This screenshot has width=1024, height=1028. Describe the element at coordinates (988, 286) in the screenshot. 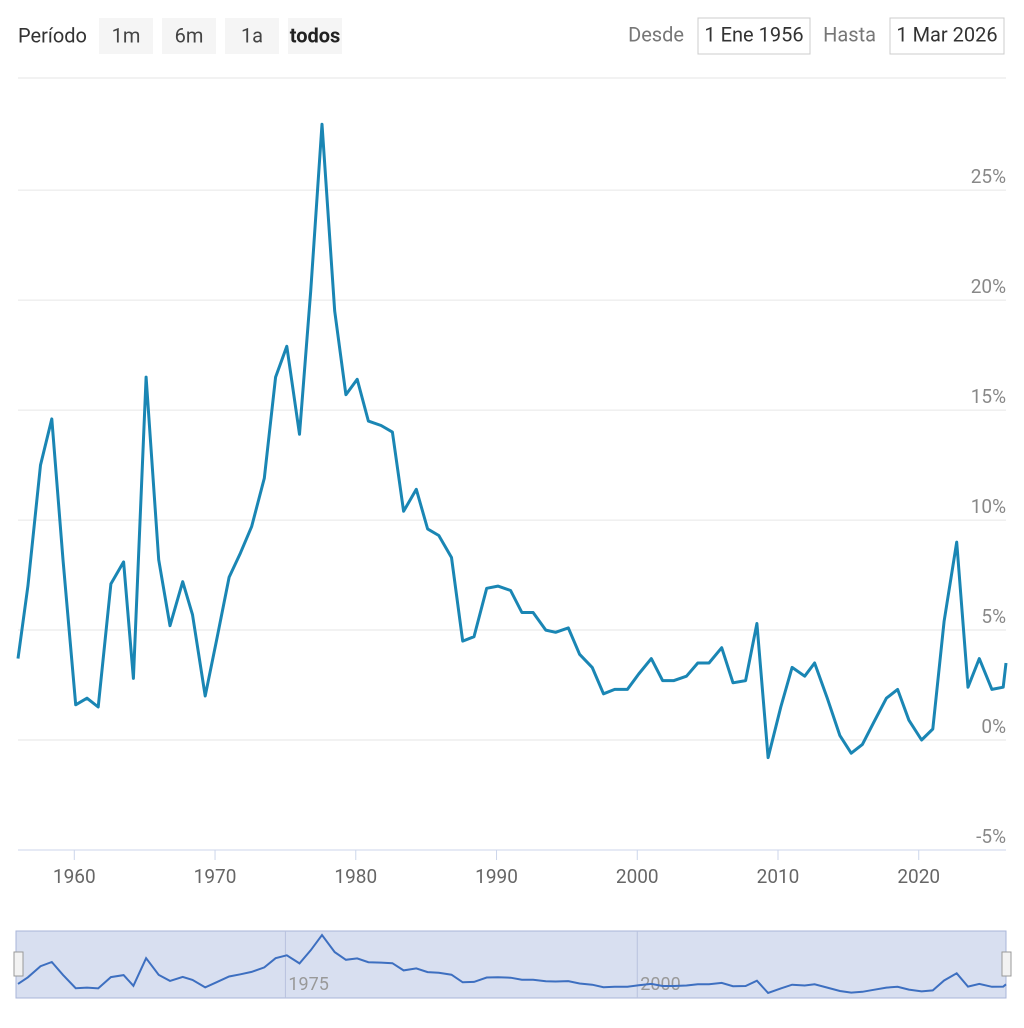

I see `y-tick-label: 20%` at that location.